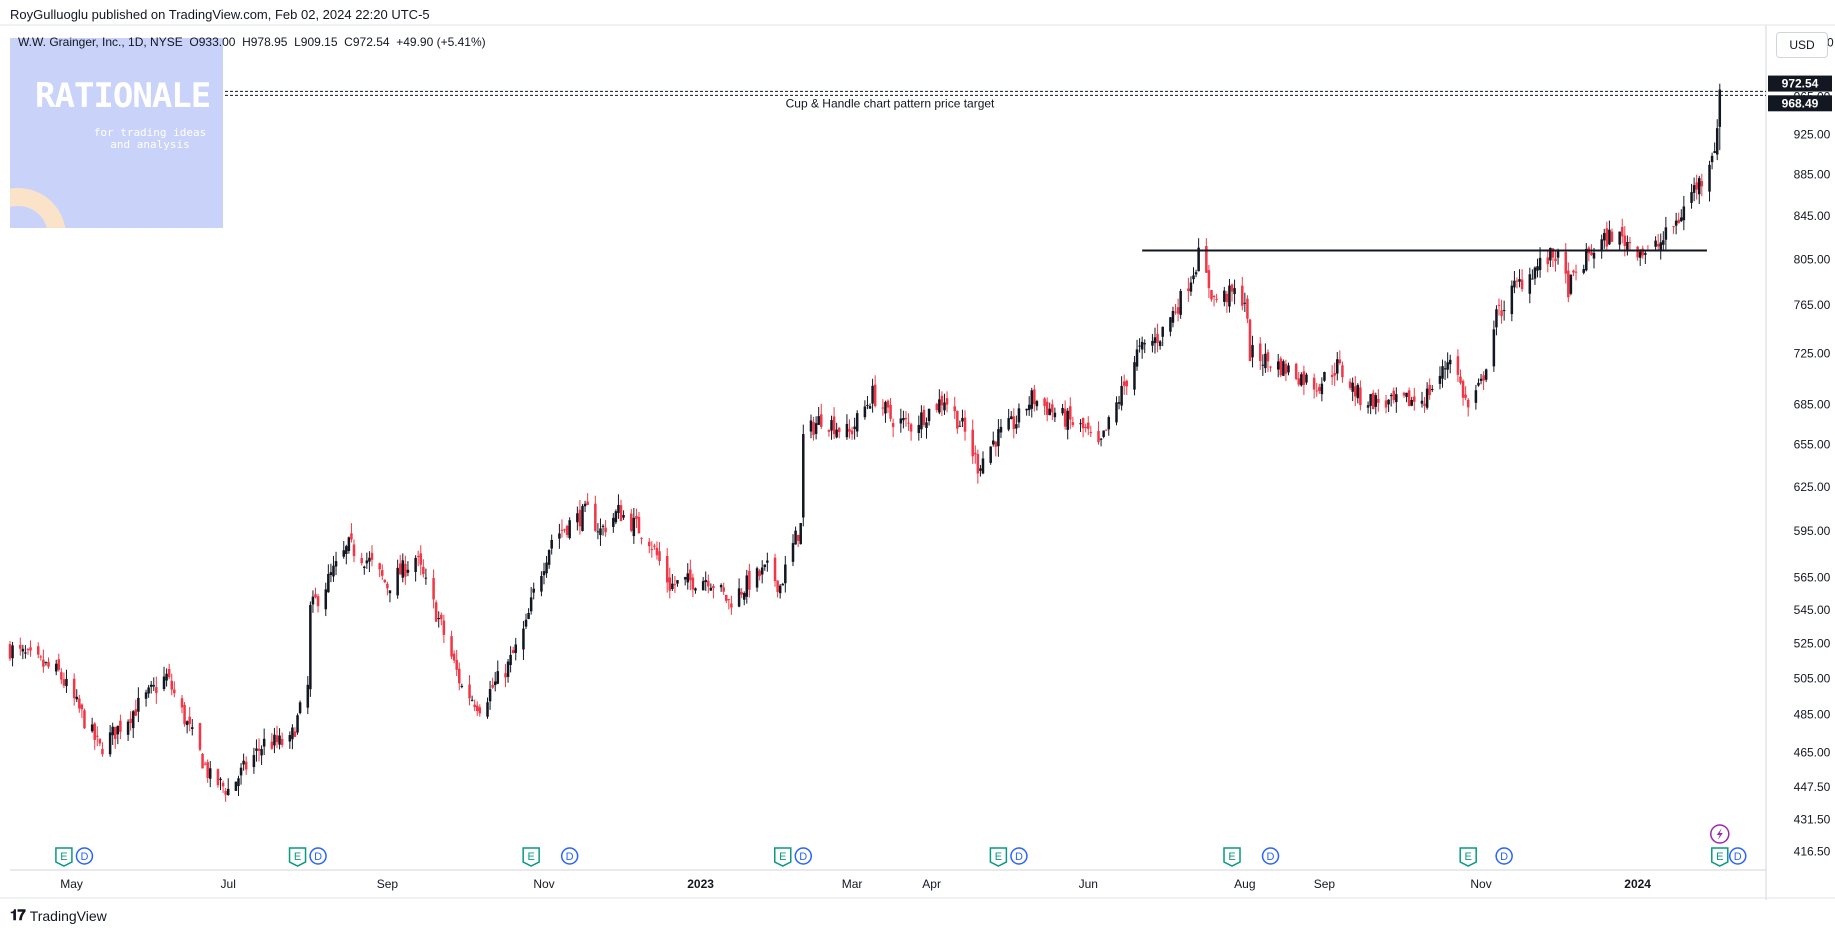 The image size is (1835, 931). What do you see at coordinates (150, 132) in the screenshot?
I see `watermark-subtitle-line-1: for trading ideas` at bounding box center [150, 132].